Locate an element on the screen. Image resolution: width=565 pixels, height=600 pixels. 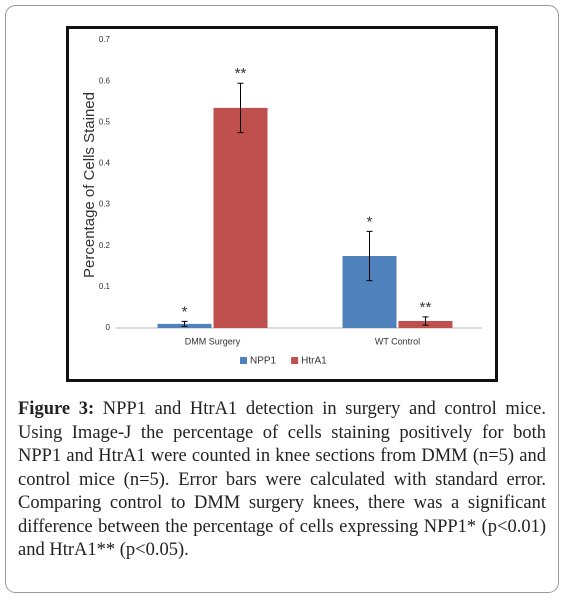
y-tick-label: 0.2 is located at coordinates (105, 245).